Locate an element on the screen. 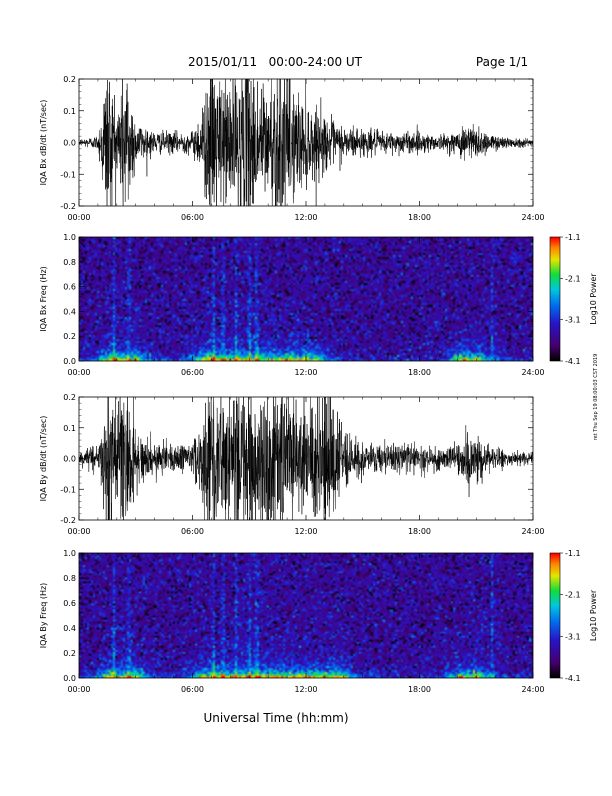 Image resolution: width=612 pixels, height=796 pixels. page-indicator: Page 1/1 is located at coordinates (502, 62).